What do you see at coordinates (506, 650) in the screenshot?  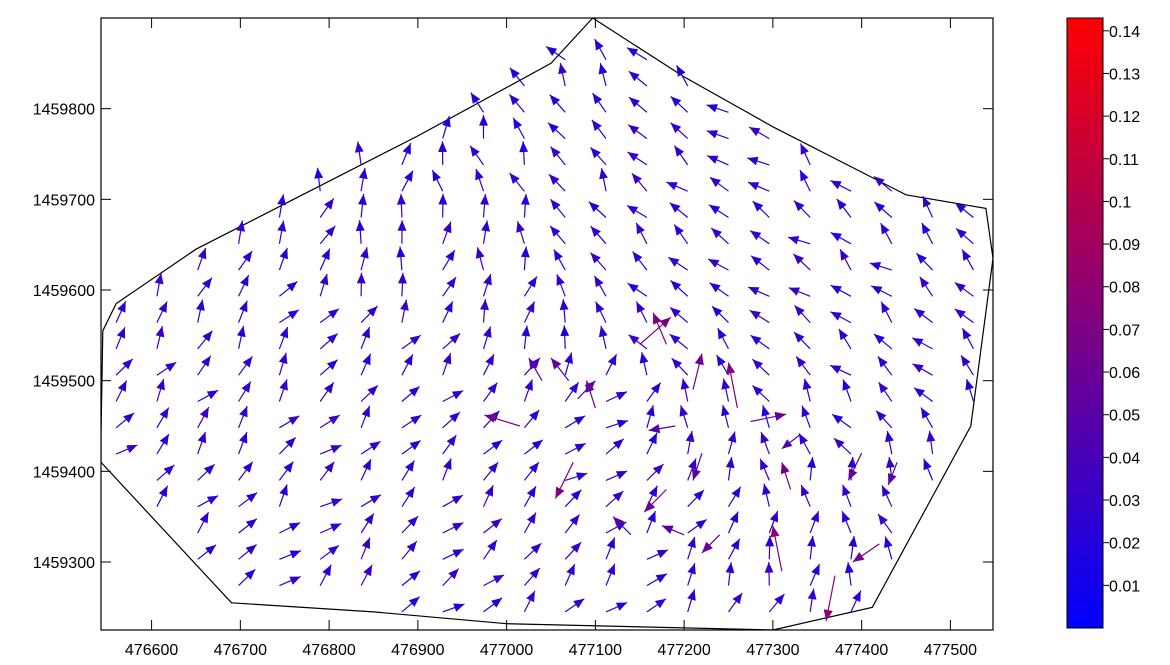 I see `x-tick-label: 477000` at bounding box center [506, 650].